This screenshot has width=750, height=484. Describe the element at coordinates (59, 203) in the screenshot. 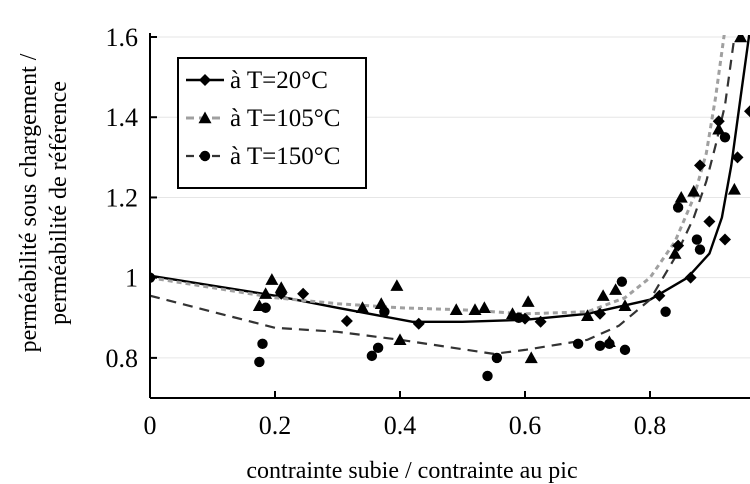

I see `y-axis-title-line2: perméabilité de référence` at that location.